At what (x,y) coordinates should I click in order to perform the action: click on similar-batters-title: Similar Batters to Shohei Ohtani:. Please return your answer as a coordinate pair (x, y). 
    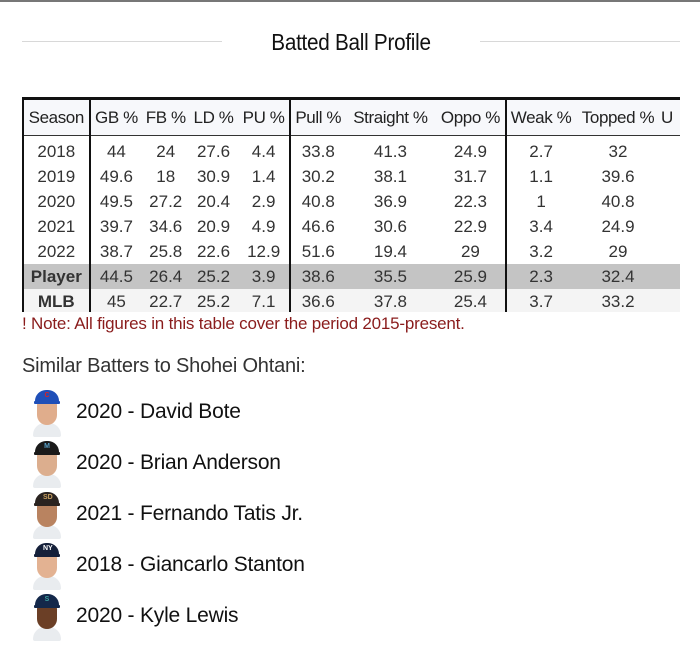
    Looking at the image, I should click on (164, 366).